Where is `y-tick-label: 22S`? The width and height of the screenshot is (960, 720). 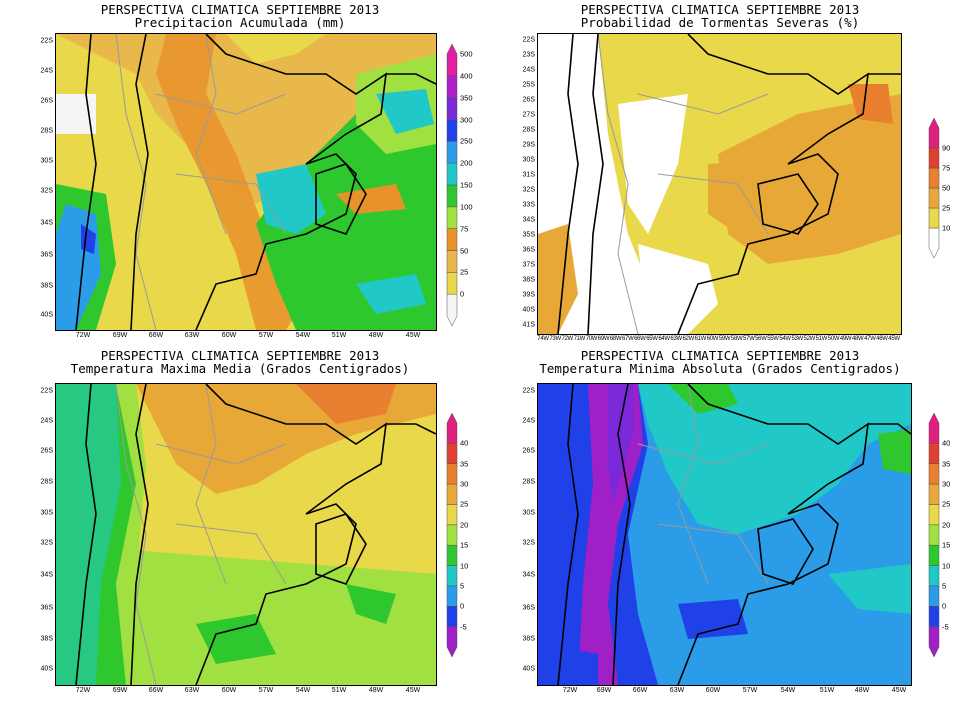 y-tick-label: 22S is located at coordinates (46, 391).